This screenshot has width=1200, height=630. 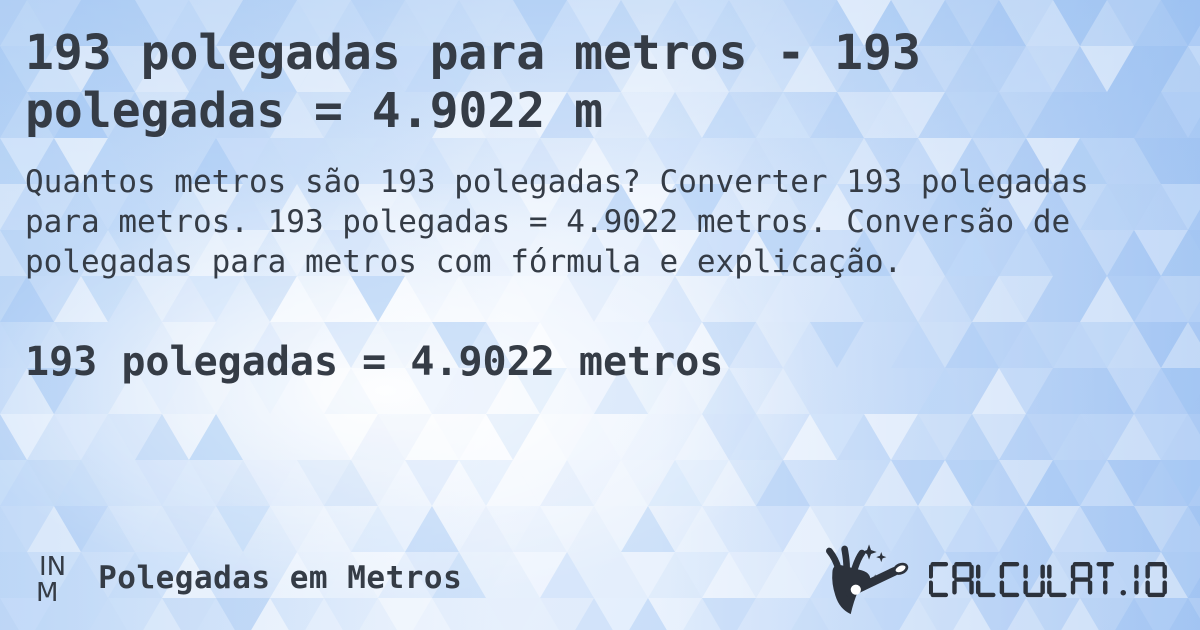 What do you see at coordinates (374, 362) in the screenshot?
I see `conversion-result: 193 polegadas = 4.9022 metros` at bounding box center [374, 362].